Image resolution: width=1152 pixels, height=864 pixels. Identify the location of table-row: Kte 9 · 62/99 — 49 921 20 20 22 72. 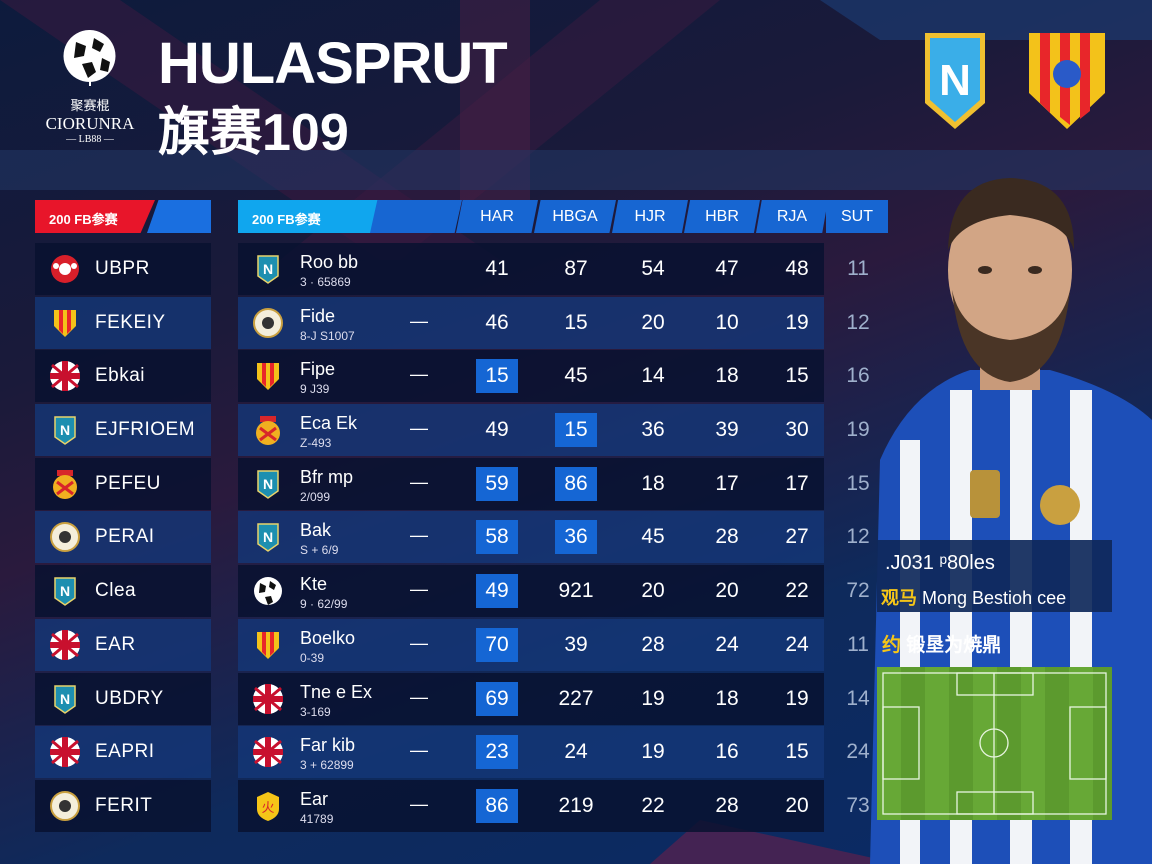
(554, 591).